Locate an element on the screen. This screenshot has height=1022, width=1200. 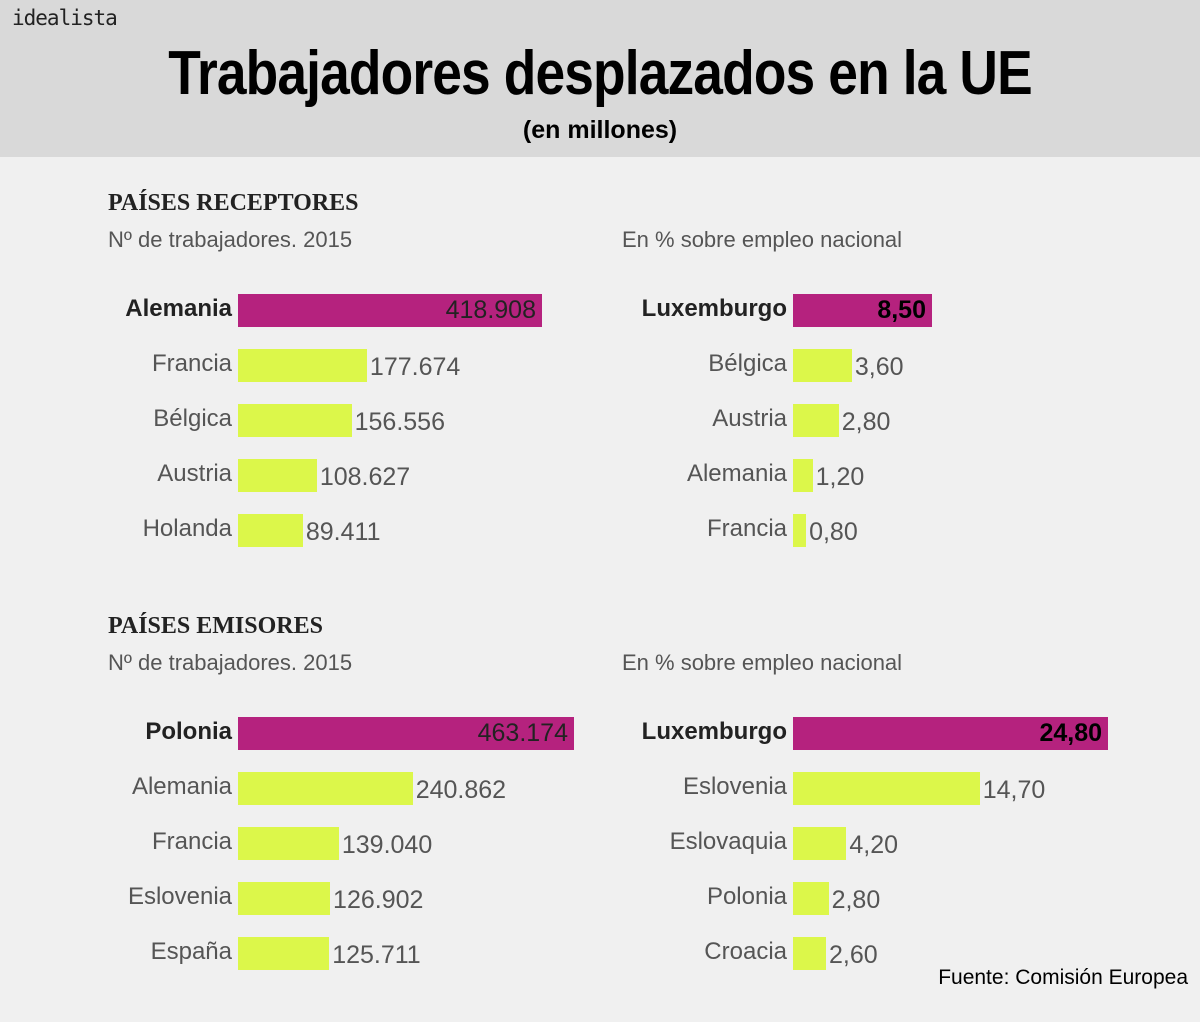
data-label: 1,20 is located at coordinates (840, 477).